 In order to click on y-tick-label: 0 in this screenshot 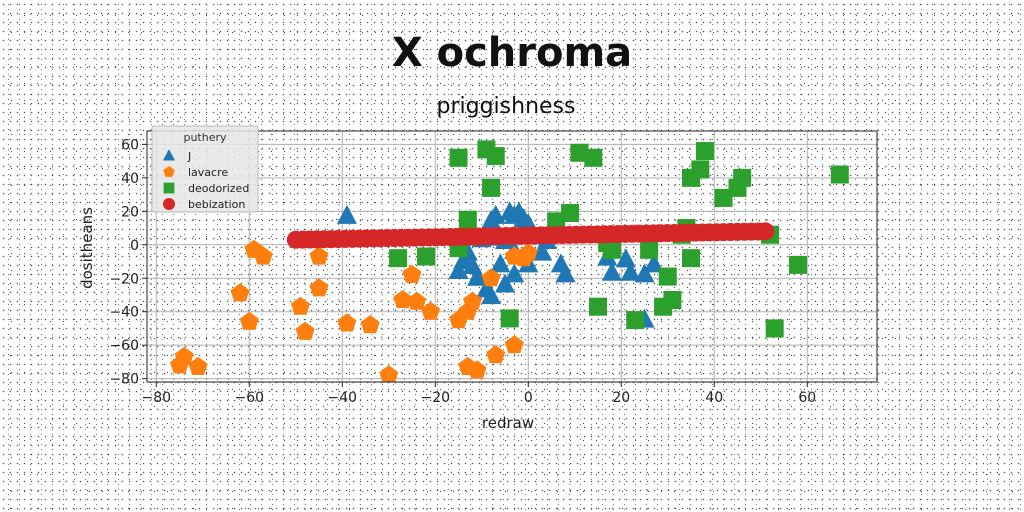, I will do `click(134, 246)`.